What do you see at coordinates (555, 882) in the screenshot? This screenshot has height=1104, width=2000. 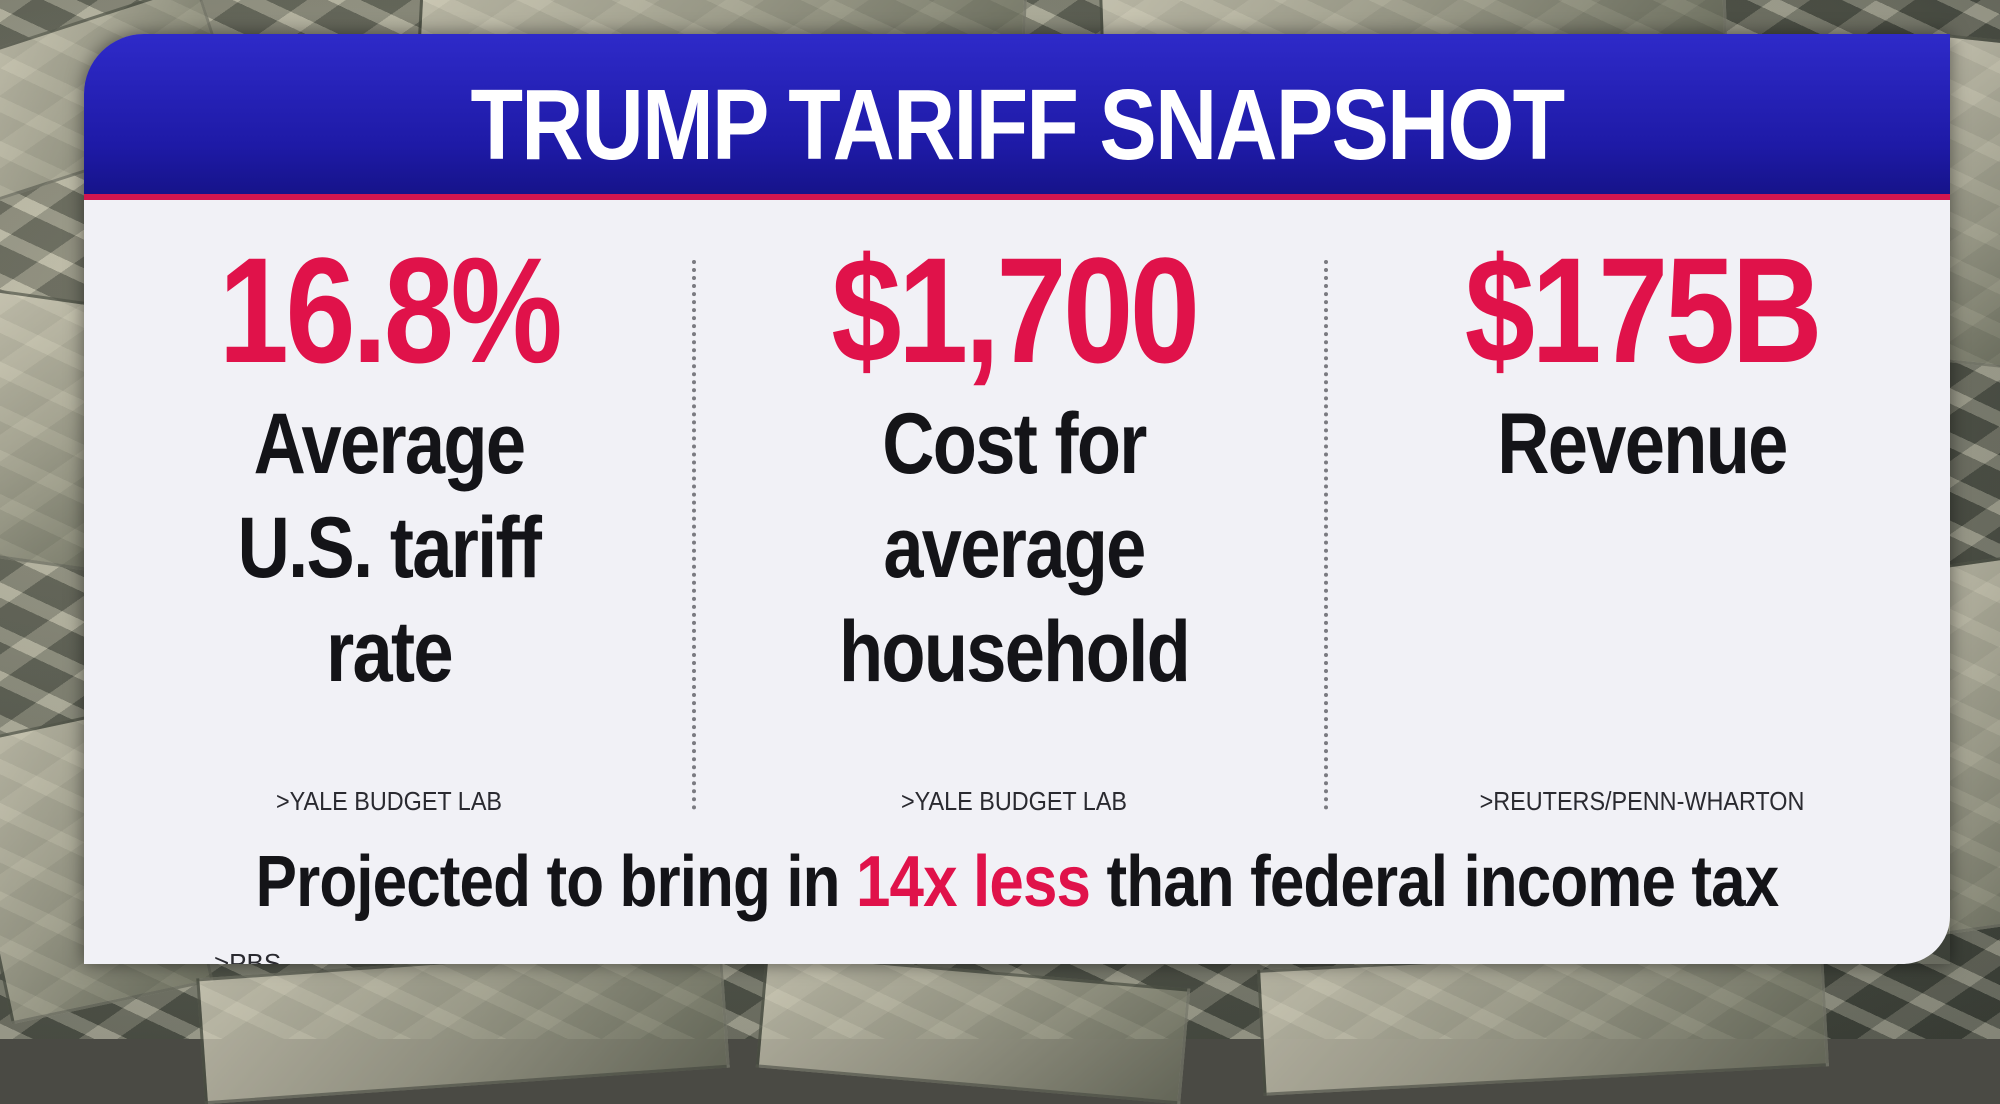 I see `footer-text-before: Projected to bring in` at bounding box center [555, 882].